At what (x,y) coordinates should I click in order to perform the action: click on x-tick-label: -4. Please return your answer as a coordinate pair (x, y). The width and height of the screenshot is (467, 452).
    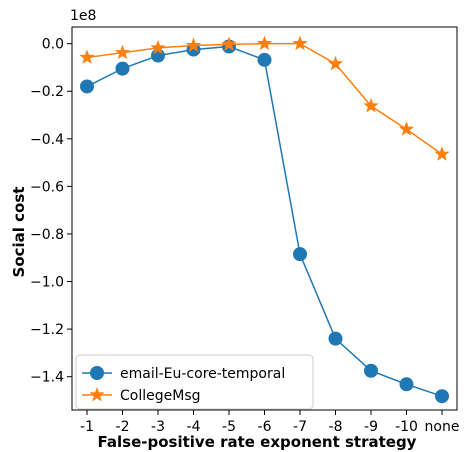
    Looking at the image, I should click on (194, 427).